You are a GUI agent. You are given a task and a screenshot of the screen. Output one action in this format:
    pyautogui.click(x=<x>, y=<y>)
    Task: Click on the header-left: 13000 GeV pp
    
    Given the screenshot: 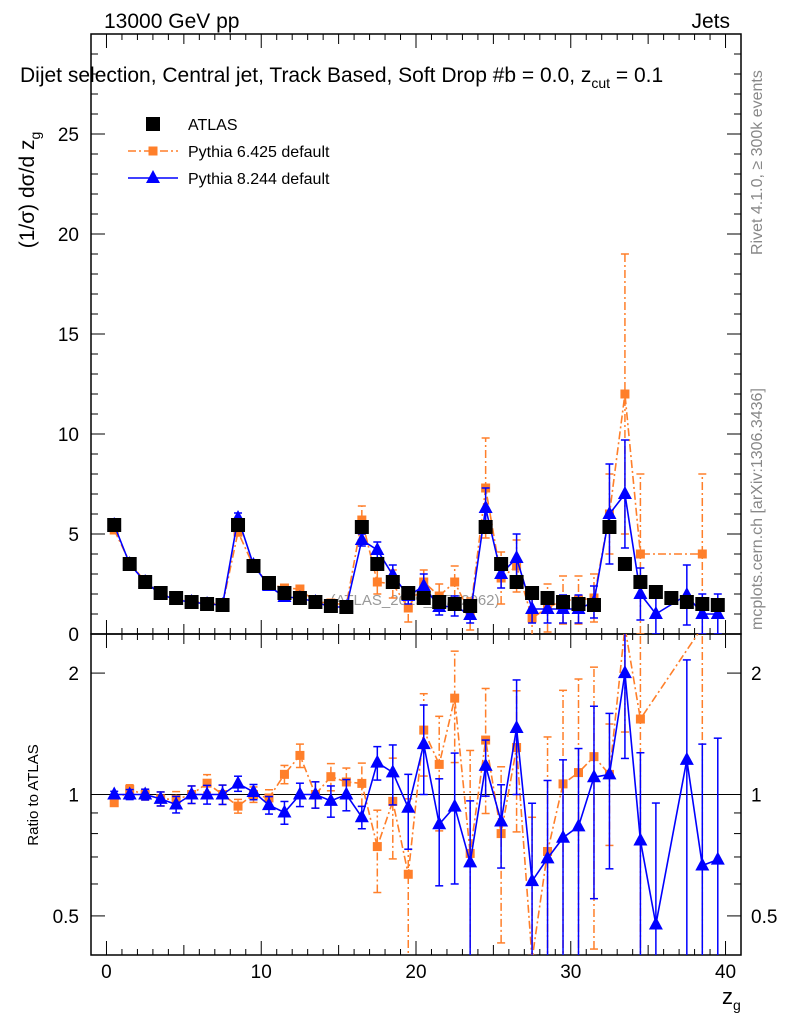 What is the action you would take?
    pyautogui.click(x=171, y=21)
    